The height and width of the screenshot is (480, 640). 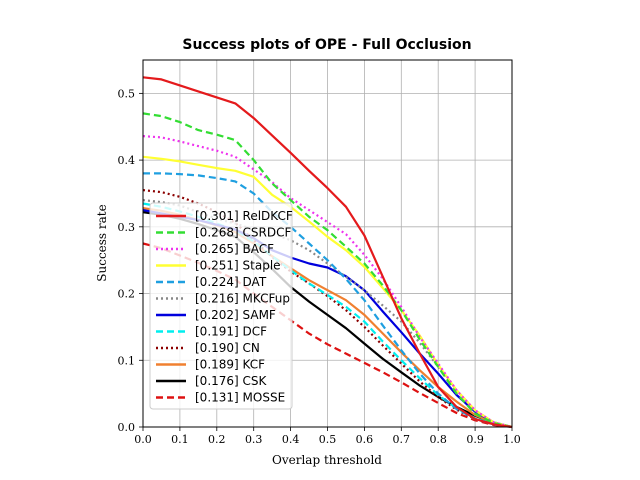 What do you see at coordinates (127, 93) in the screenshot?
I see `y-tick-label: 0.5` at bounding box center [127, 93].